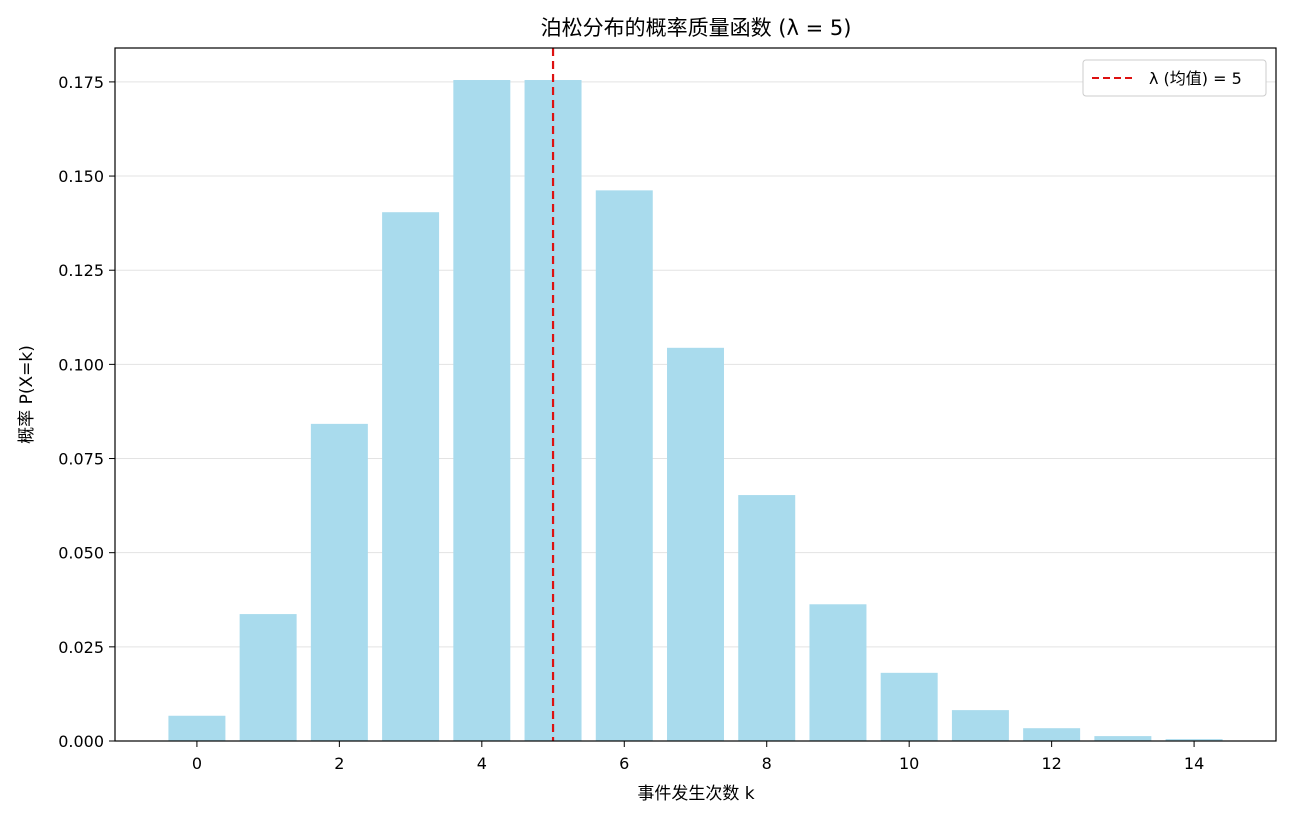 The image size is (1292, 817). Describe the element at coordinates (1195, 78) in the screenshot. I see `legend-entry-mean: λ (均值) = 5` at that location.